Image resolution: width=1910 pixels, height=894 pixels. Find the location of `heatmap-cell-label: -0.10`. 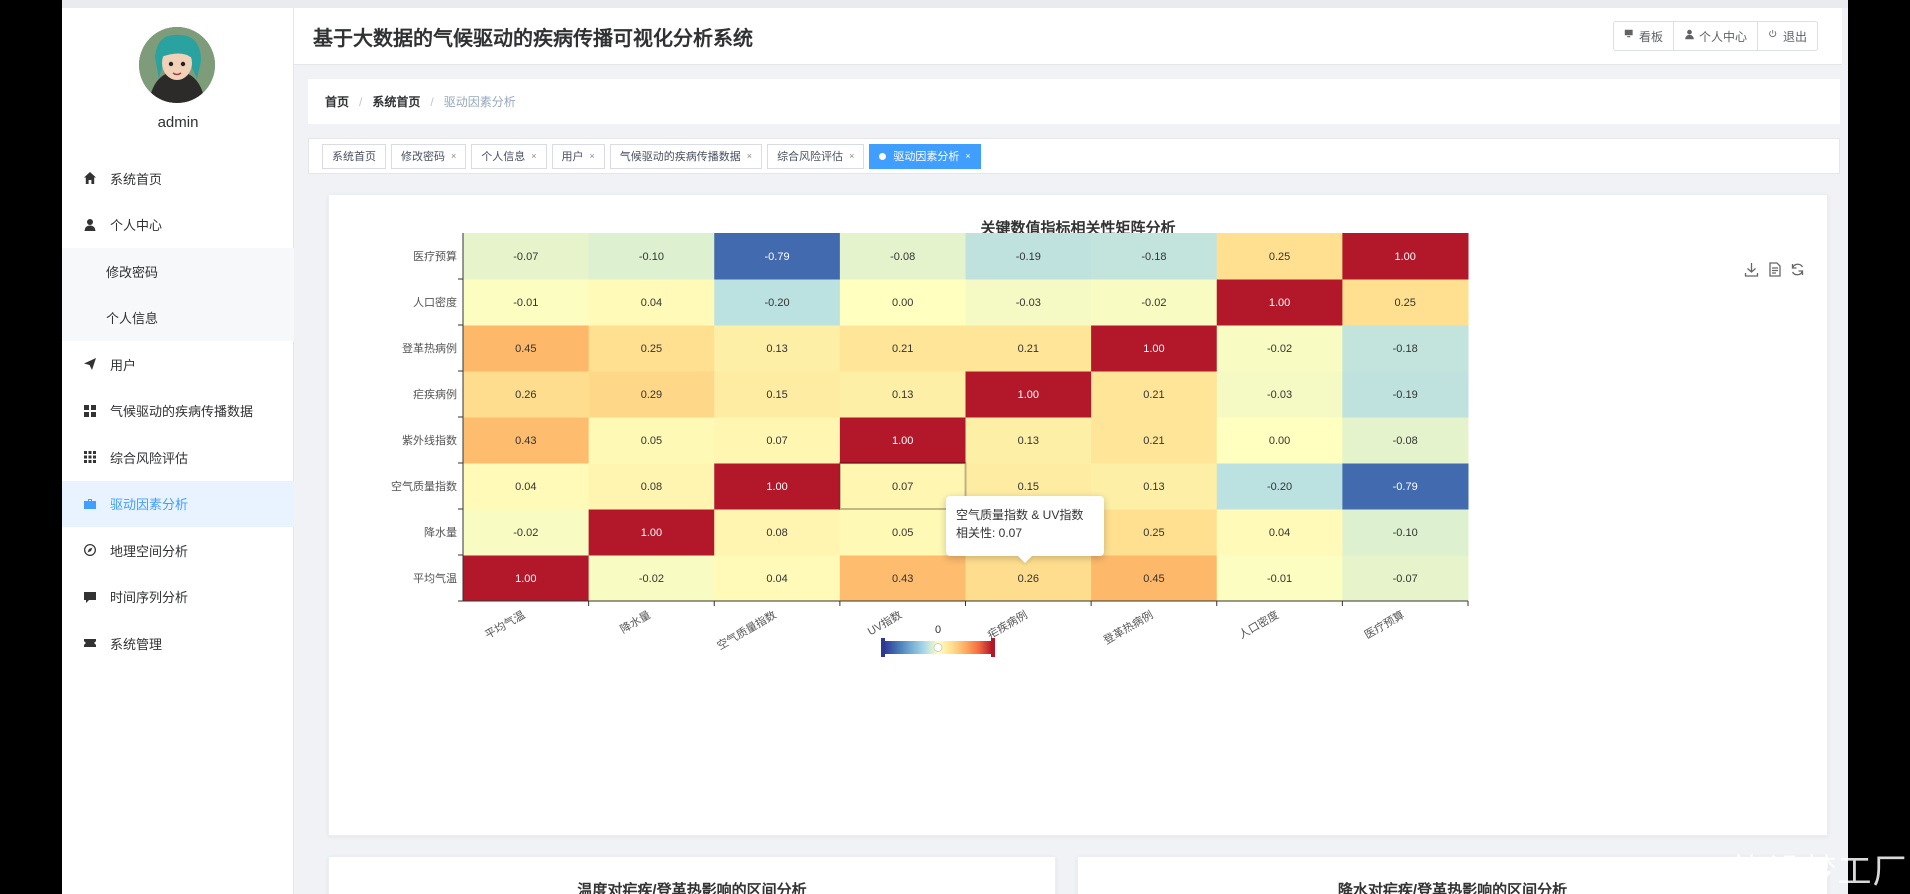

heatmap-cell-label: -0.10 is located at coordinates (1405, 533).